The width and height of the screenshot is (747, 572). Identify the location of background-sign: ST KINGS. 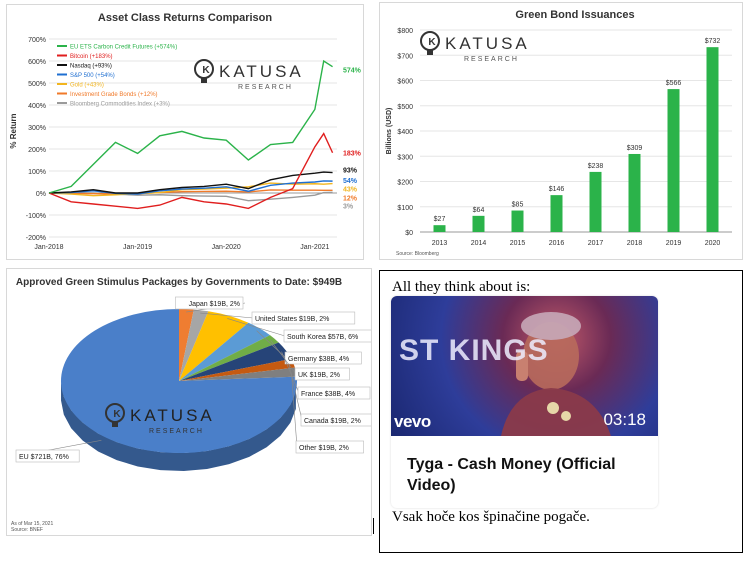
(474, 350).